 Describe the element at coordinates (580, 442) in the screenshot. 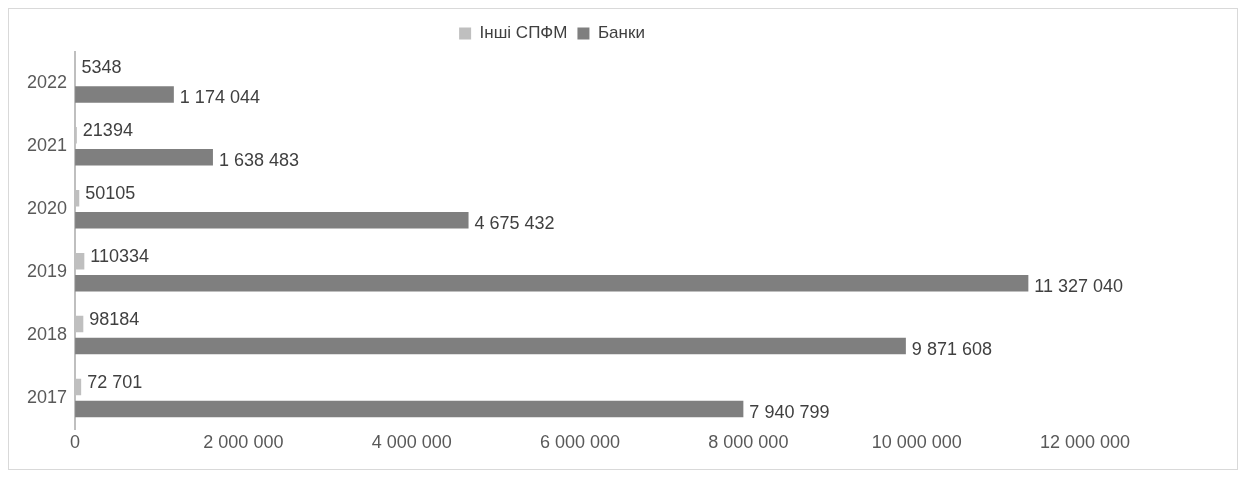

I see `x-tick-label: 6 000 000` at that location.